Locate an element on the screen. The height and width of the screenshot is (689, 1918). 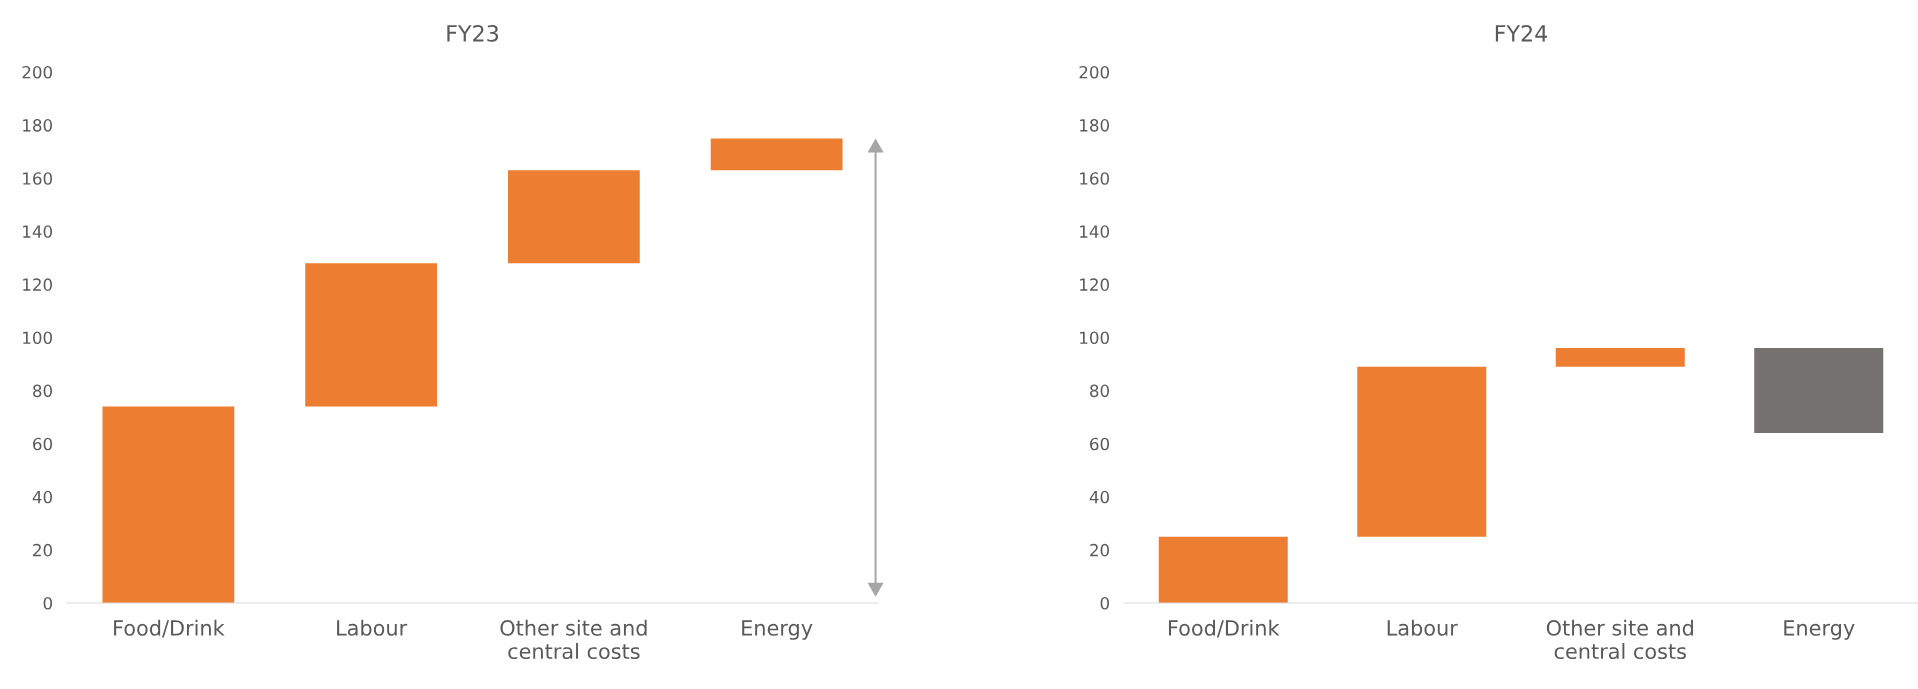
chart-title: FY24 is located at coordinates (1521, 33).